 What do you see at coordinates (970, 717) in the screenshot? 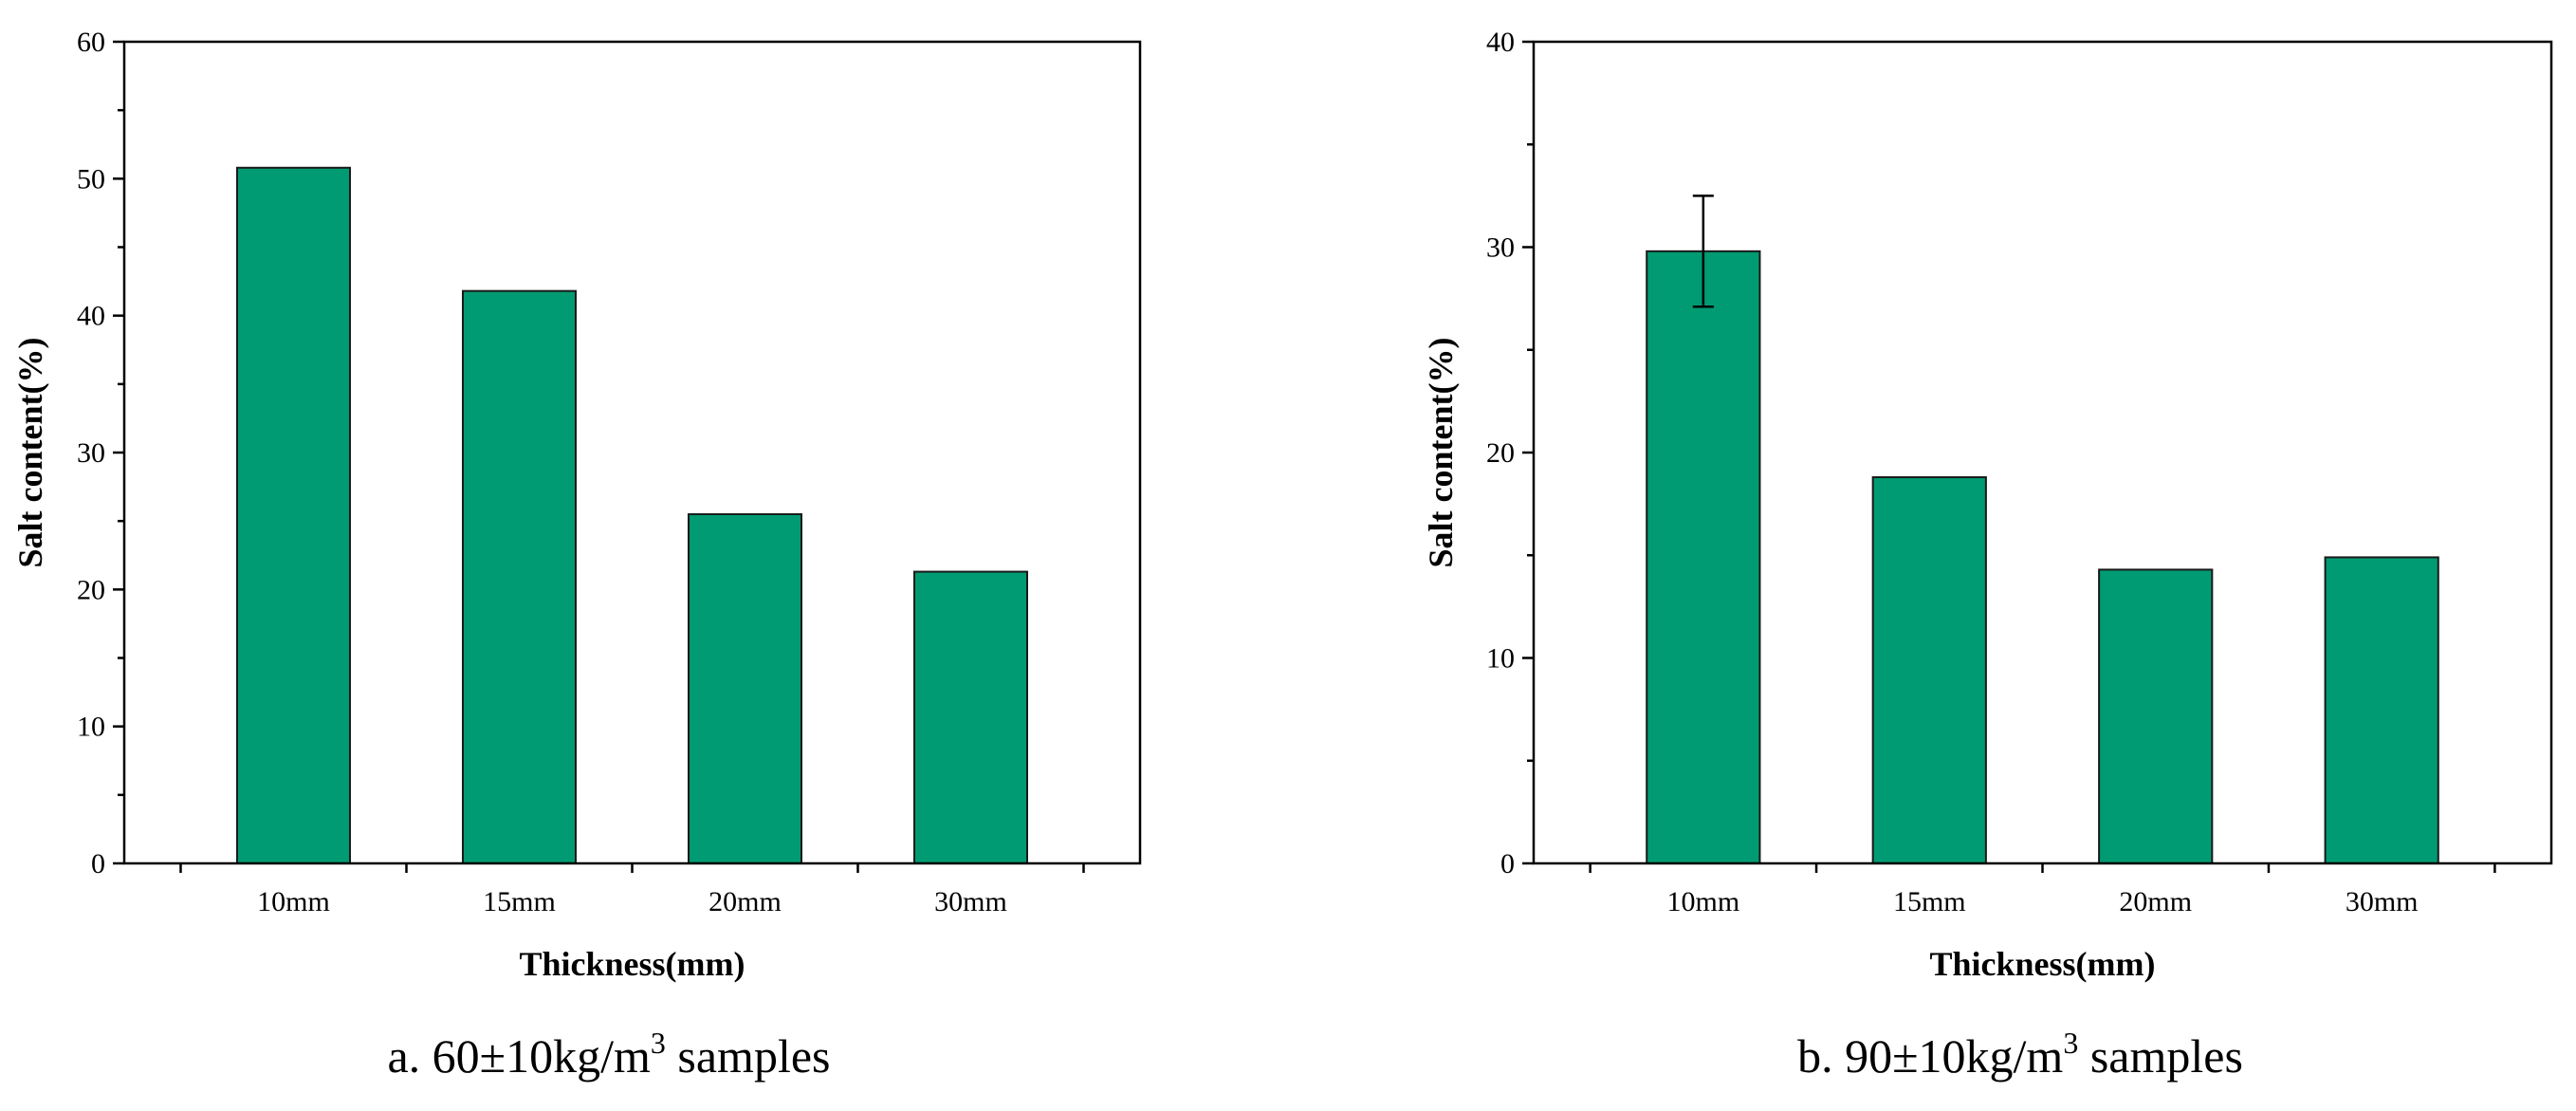
I see `chart-a-bar-30mm` at bounding box center [970, 717].